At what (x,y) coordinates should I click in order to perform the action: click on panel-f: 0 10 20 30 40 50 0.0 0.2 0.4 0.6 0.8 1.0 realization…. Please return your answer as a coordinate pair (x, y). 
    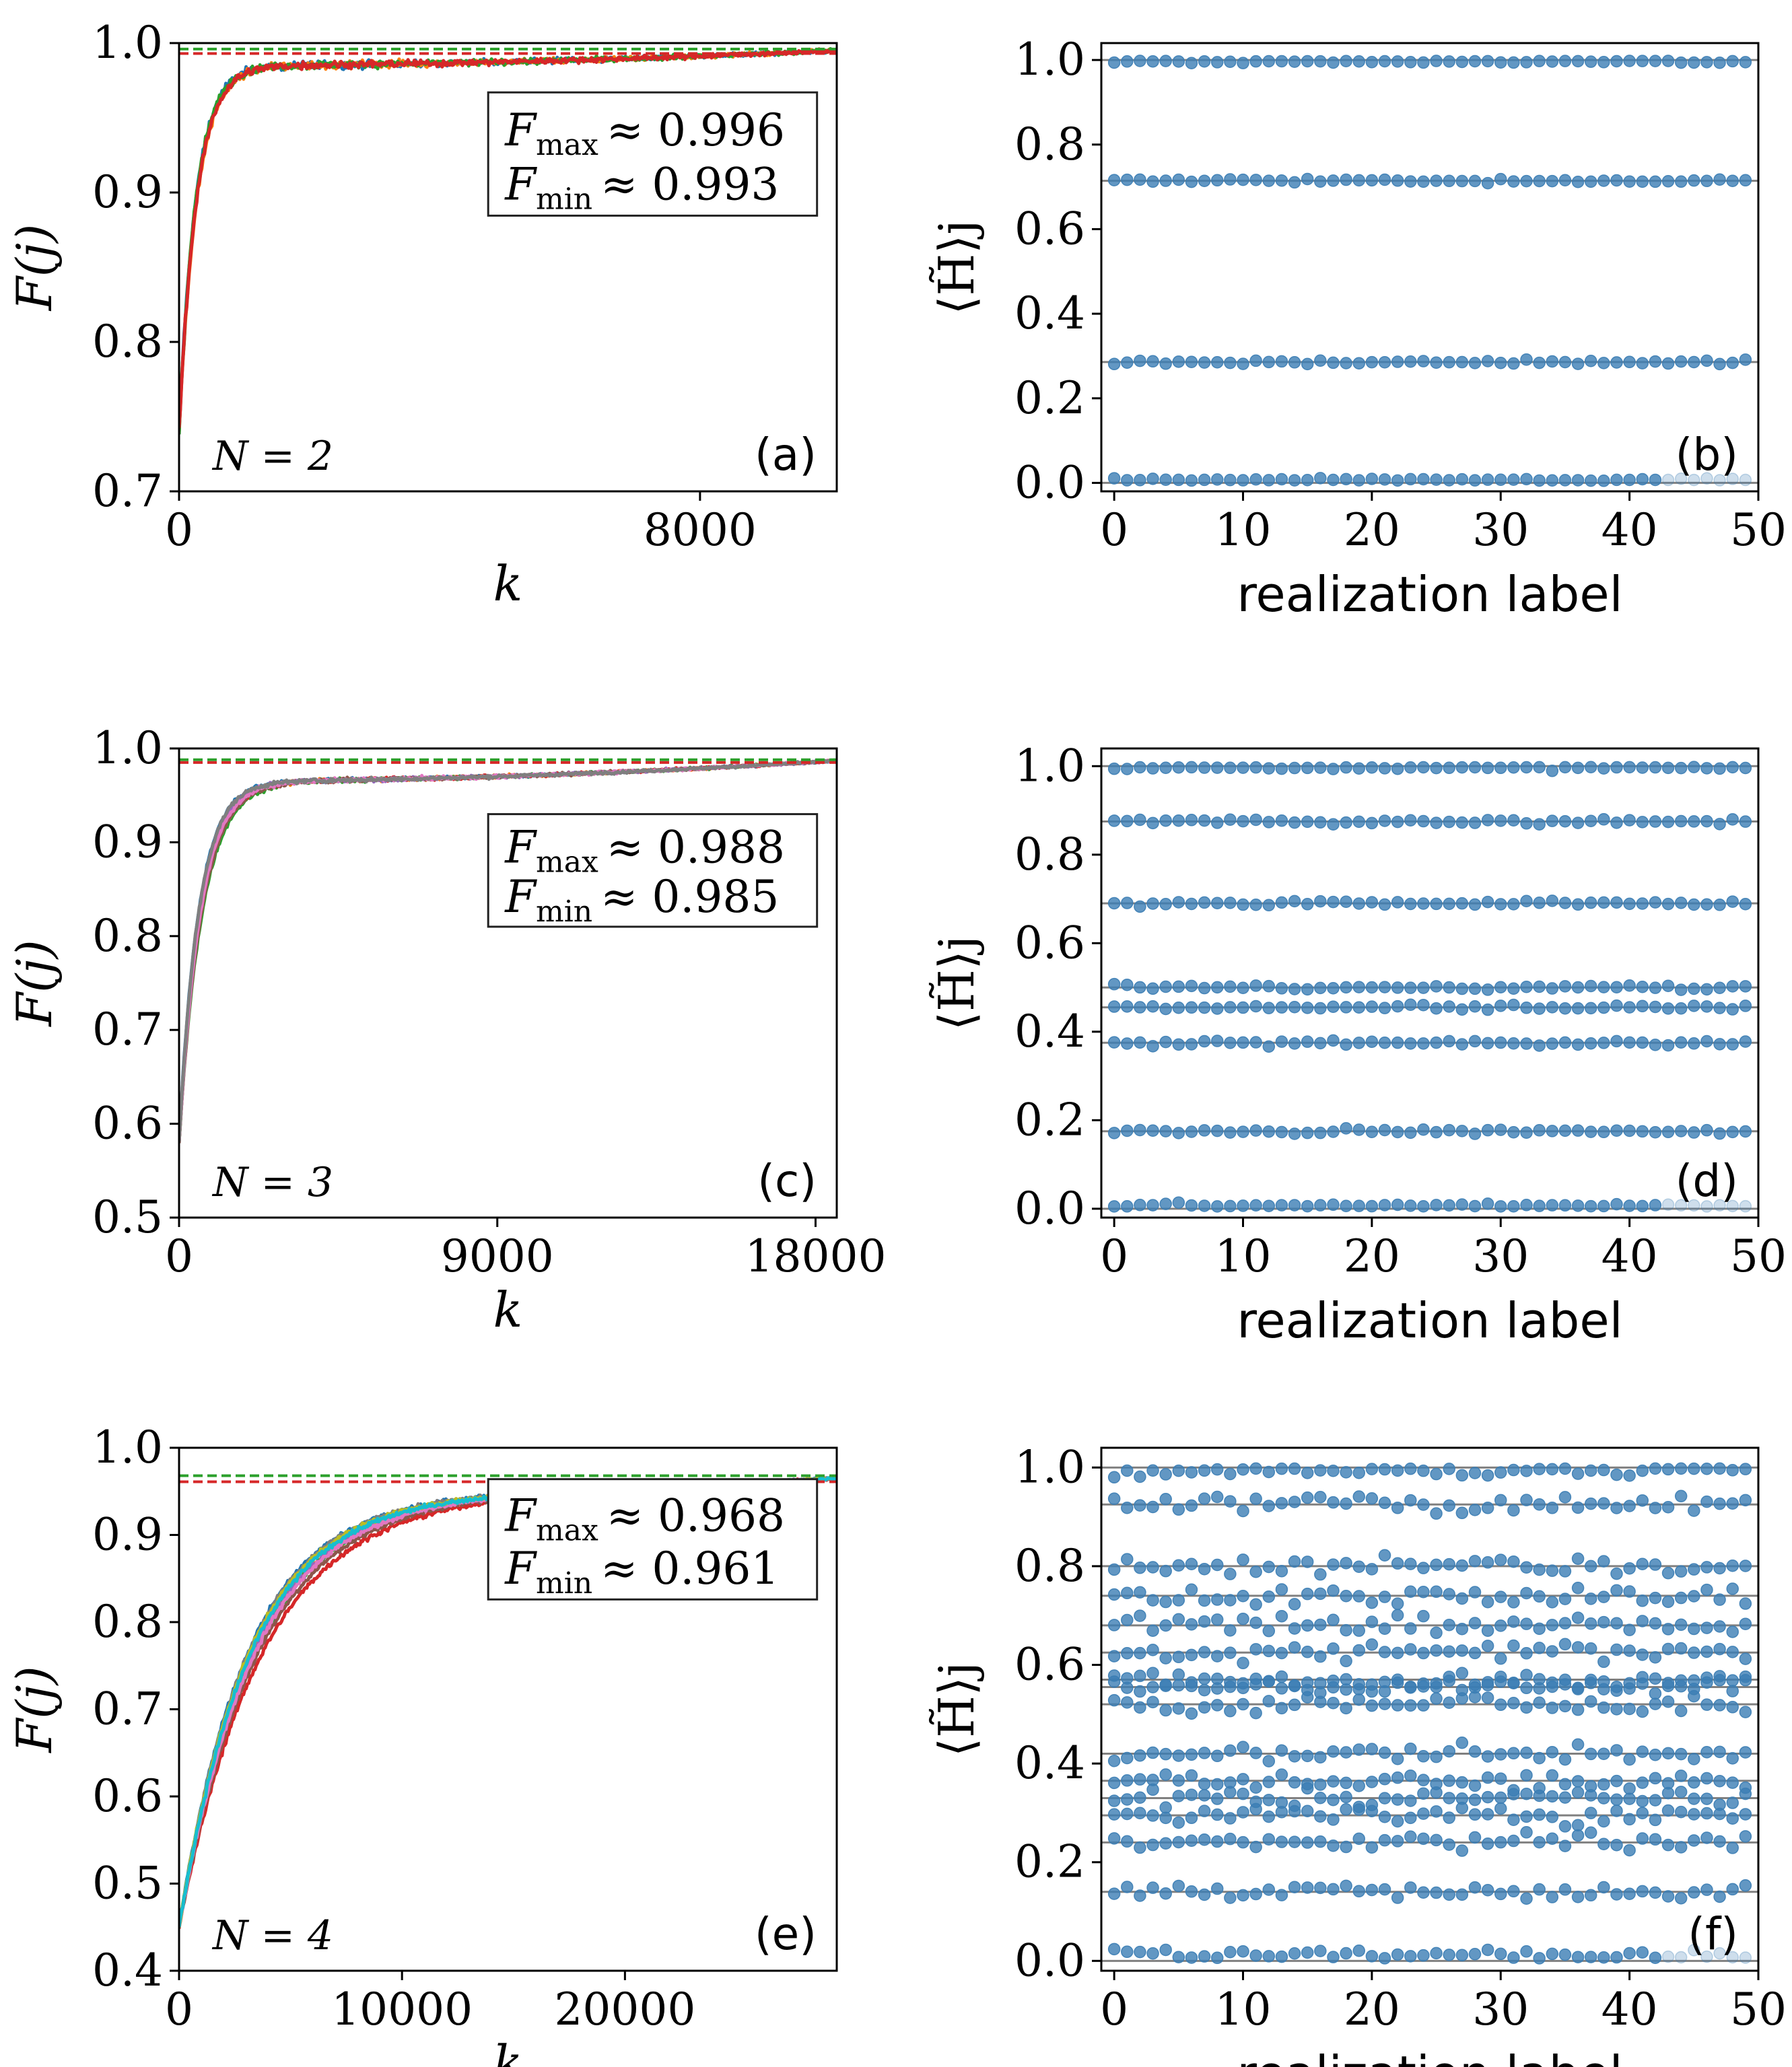
    Looking at the image, I should click on (1357, 1754).